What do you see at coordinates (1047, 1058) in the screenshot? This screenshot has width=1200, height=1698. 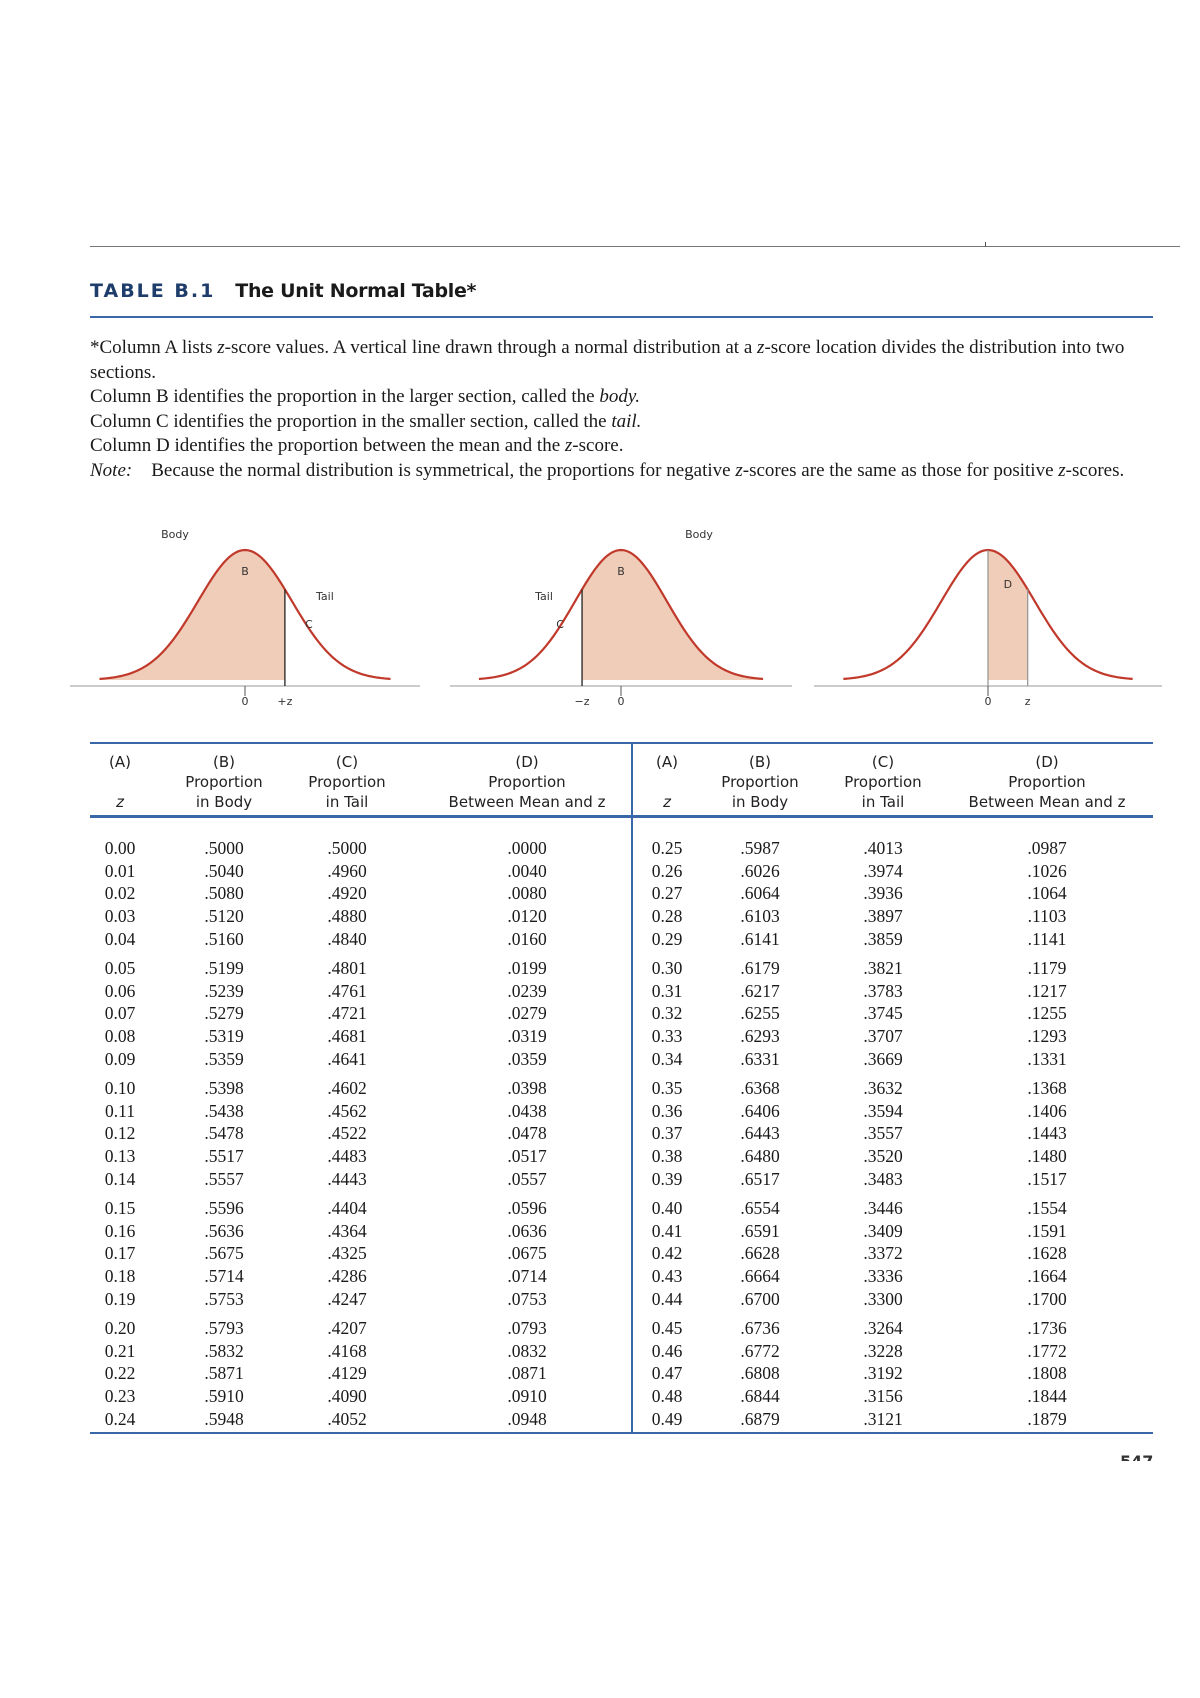 I see `table-cell: .1331` at bounding box center [1047, 1058].